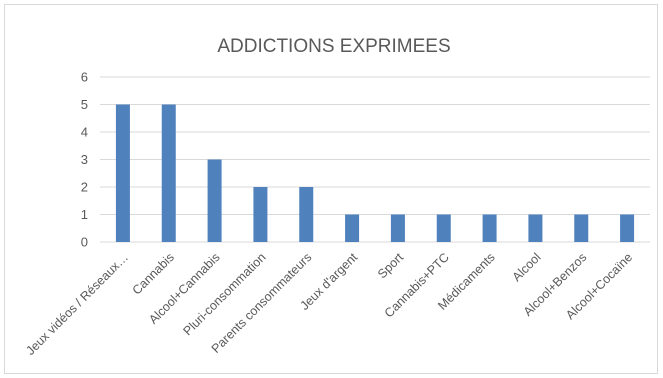 The image size is (663, 378). I want to click on y-tick-label: 0, so click(84, 242).